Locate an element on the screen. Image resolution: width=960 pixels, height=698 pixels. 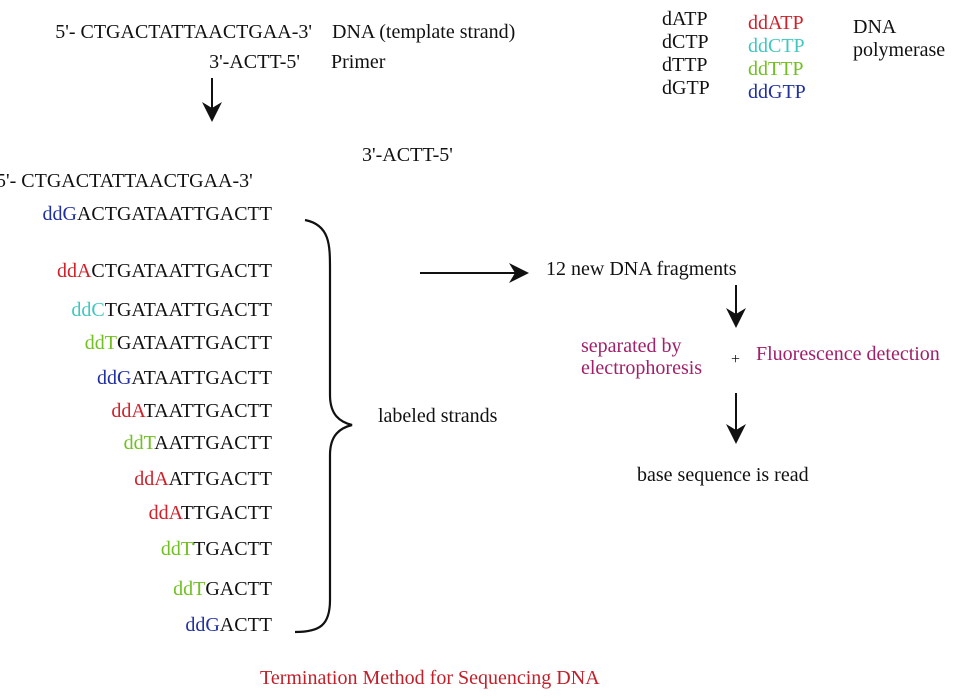
fragments-count-label: 12 new DNA fragments is located at coordinates (641, 269).